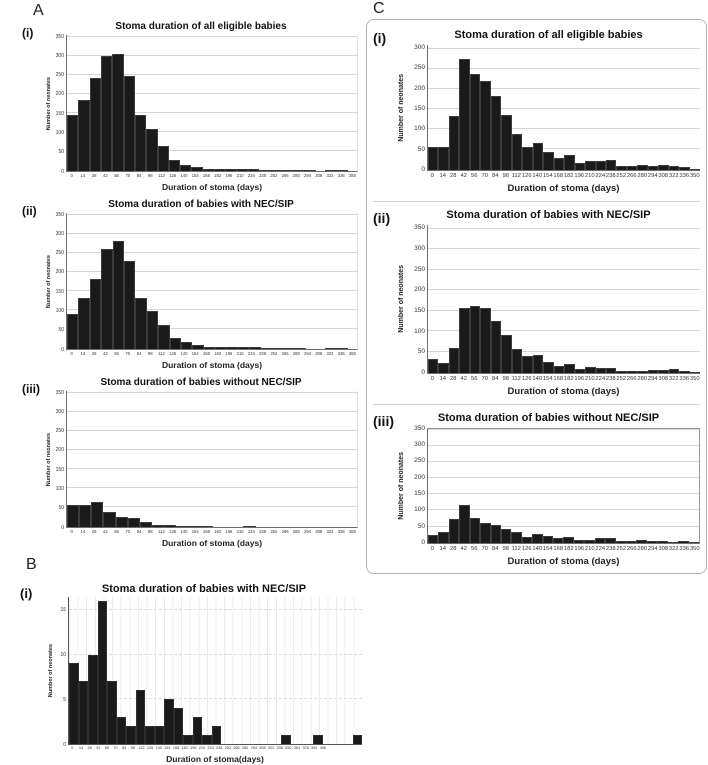 Image resolution: width=708 pixels, height=765 pixels. I want to click on y-tick-label: 200, so click(59, 450).